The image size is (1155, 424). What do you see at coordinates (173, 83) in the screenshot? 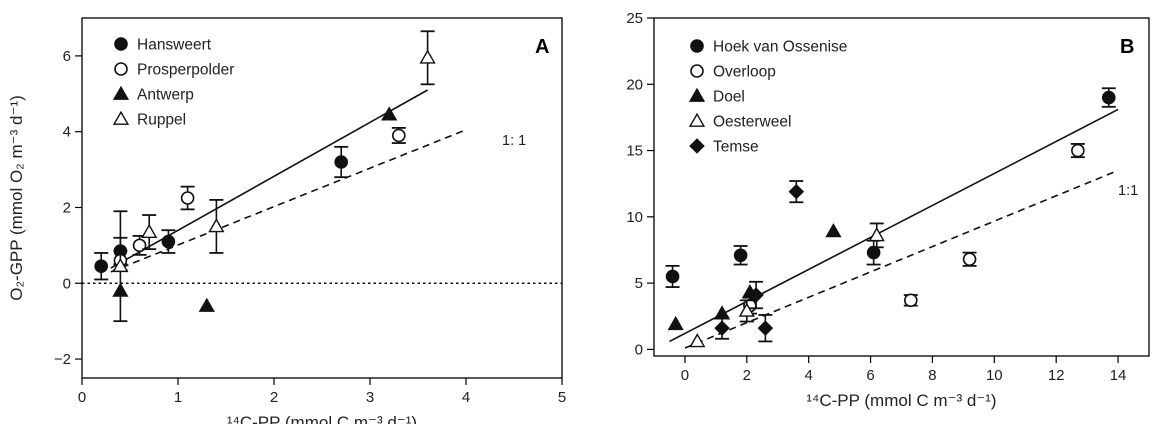
I see `legend: Hansweert Prosperpolder Antwerp Ruppel` at bounding box center [173, 83].